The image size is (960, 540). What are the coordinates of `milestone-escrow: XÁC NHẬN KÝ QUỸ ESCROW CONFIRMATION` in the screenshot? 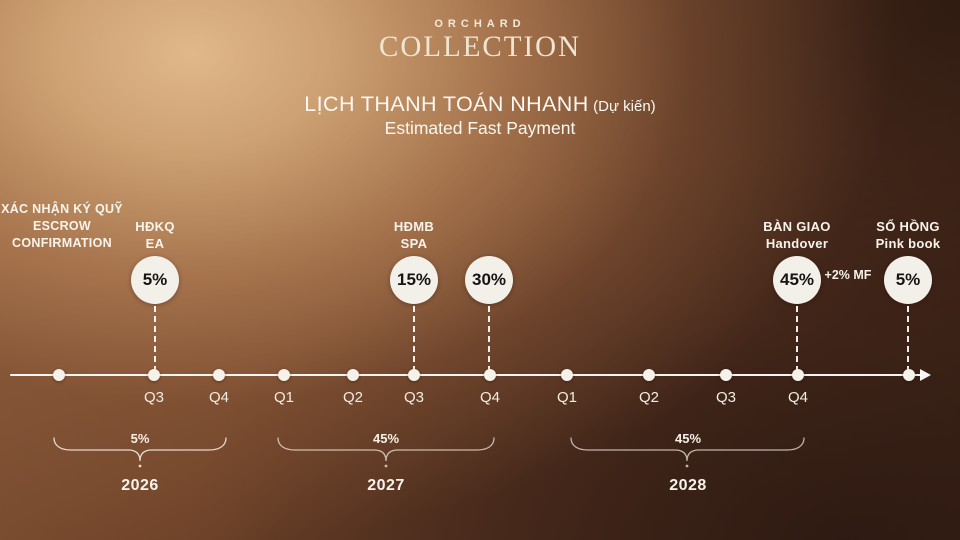 It's located at (68, 224).